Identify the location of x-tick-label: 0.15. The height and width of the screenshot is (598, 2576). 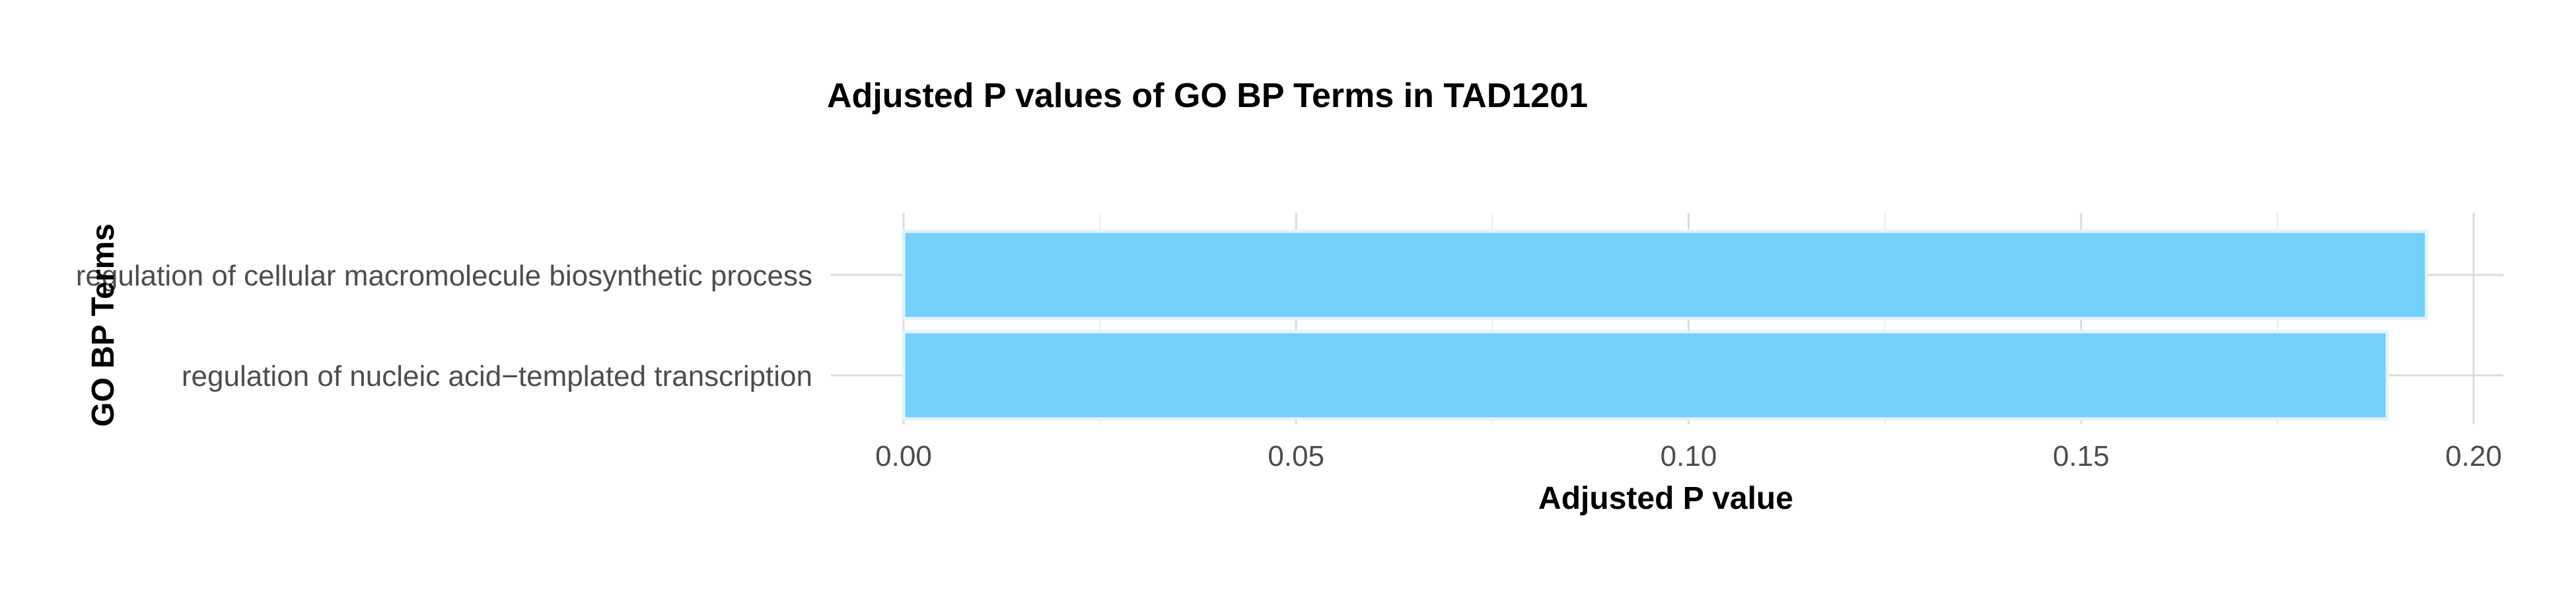
(2081, 456).